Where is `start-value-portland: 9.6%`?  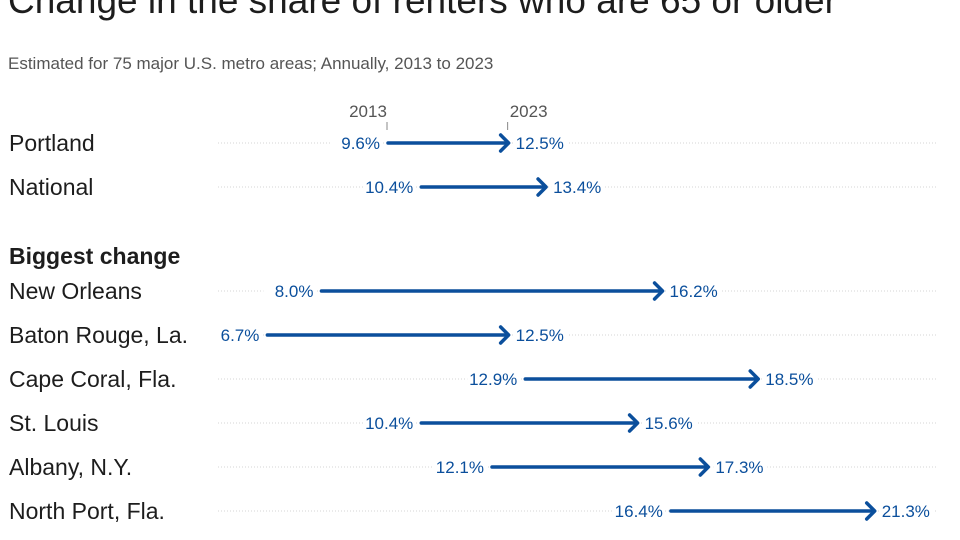
start-value-portland: 9.6% is located at coordinates (360, 143).